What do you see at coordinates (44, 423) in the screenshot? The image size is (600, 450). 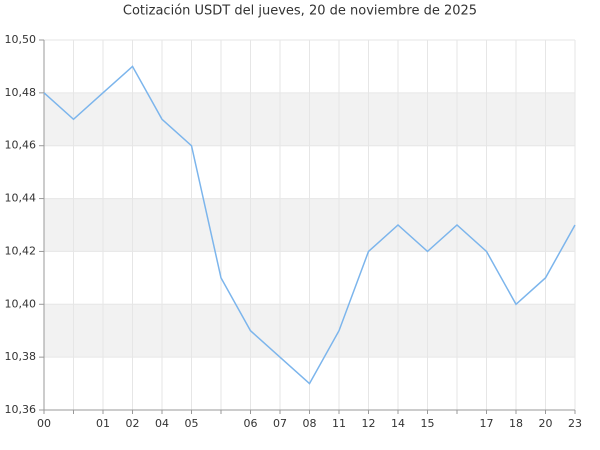 I see `x-tick-label: 00` at bounding box center [44, 423].